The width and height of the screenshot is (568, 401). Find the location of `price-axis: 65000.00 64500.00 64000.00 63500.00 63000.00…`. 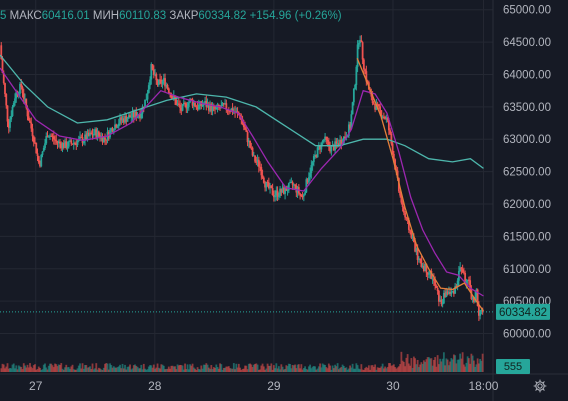

price-axis: 65000.00 64500.00 64000.00 63500.00 63000.00… is located at coordinates (527, 173).